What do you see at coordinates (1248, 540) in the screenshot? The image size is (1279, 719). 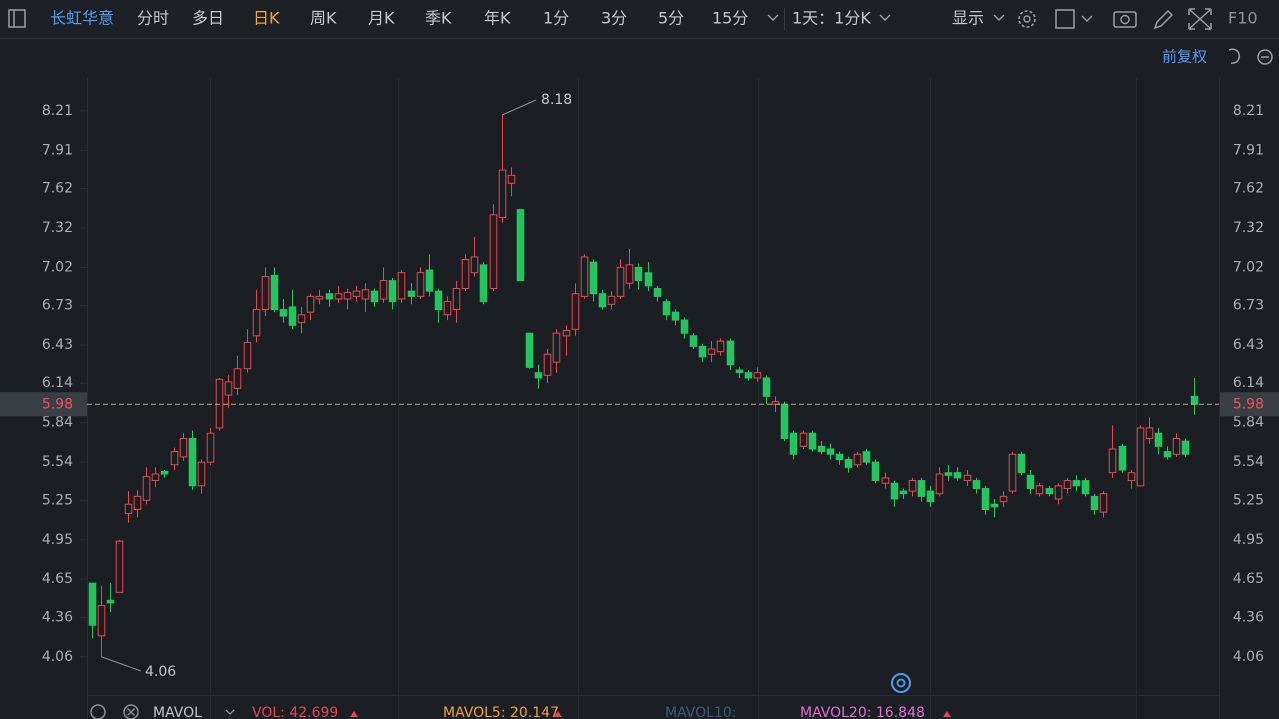 I see `y-tick-label-right: 4.95` at bounding box center [1248, 540].